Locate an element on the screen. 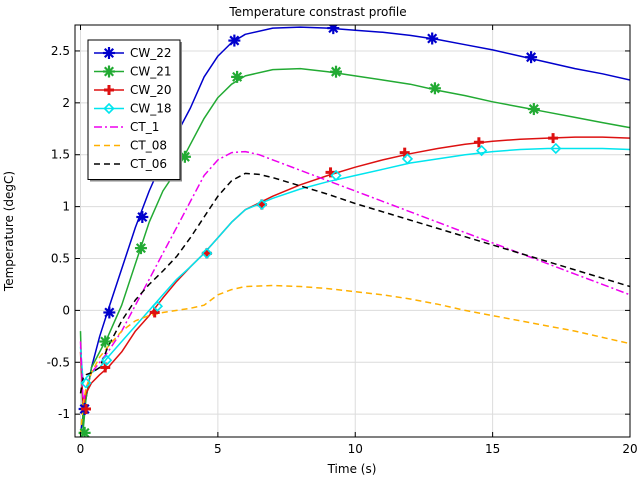 Image resolution: width=640 pixels, height=484 pixels. x-tick-label: 0 is located at coordinates (81, 449).